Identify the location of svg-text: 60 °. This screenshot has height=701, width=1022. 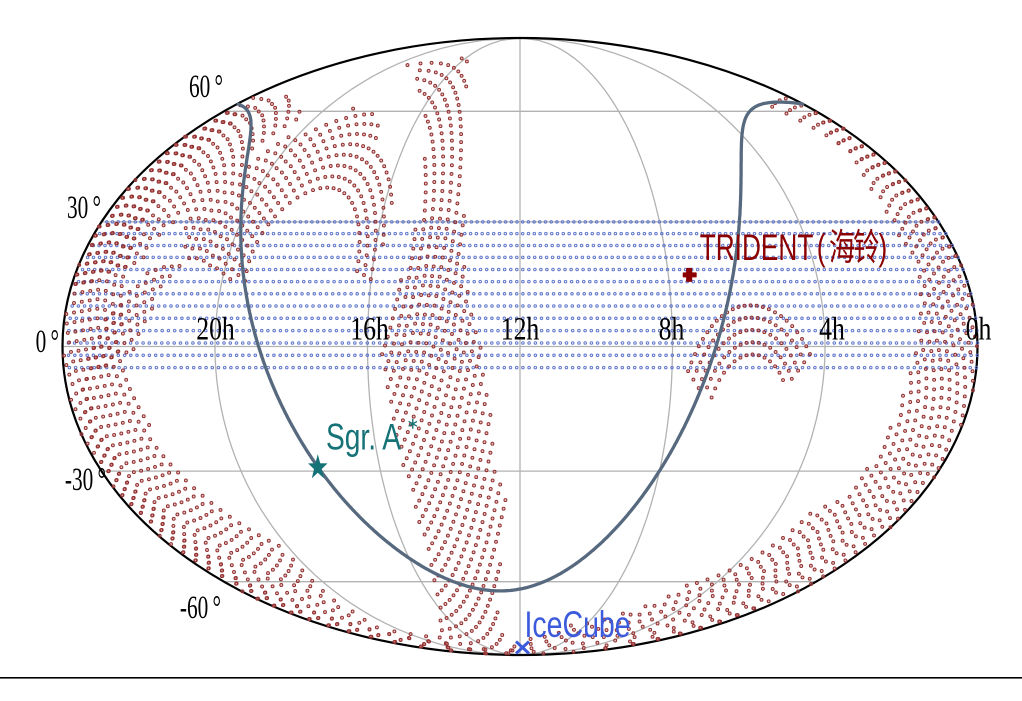
(206, 86).